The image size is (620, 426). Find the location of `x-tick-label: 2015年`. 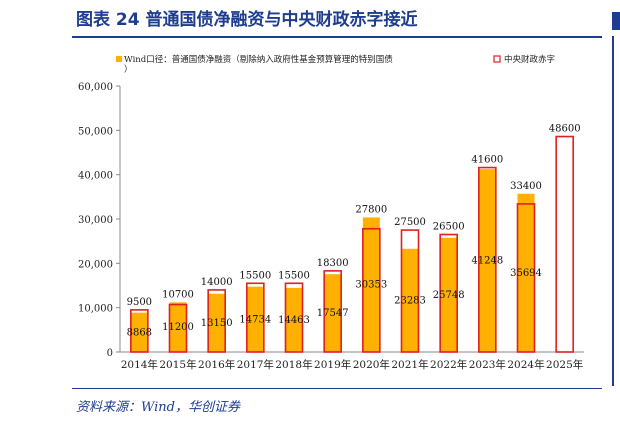

x-tick-label: 2015年 is located at coordinates (177, 364).